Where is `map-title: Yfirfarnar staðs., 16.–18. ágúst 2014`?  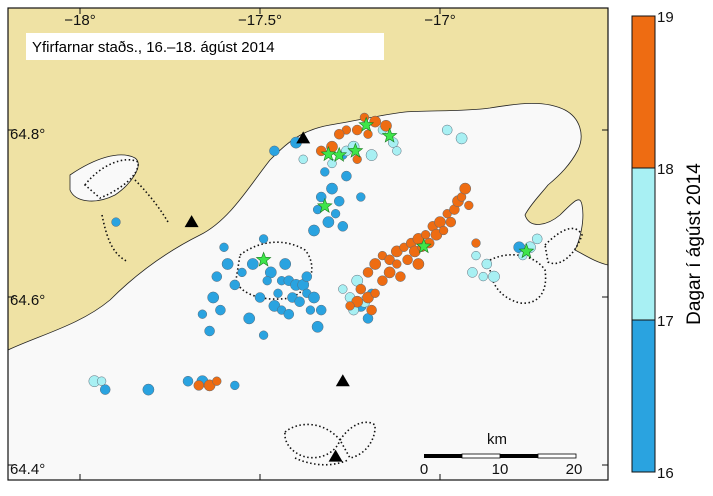
map-title: Yfirfarnar staðs., 16.–18. ágúst 2014 is located at coordinates (153, 47).